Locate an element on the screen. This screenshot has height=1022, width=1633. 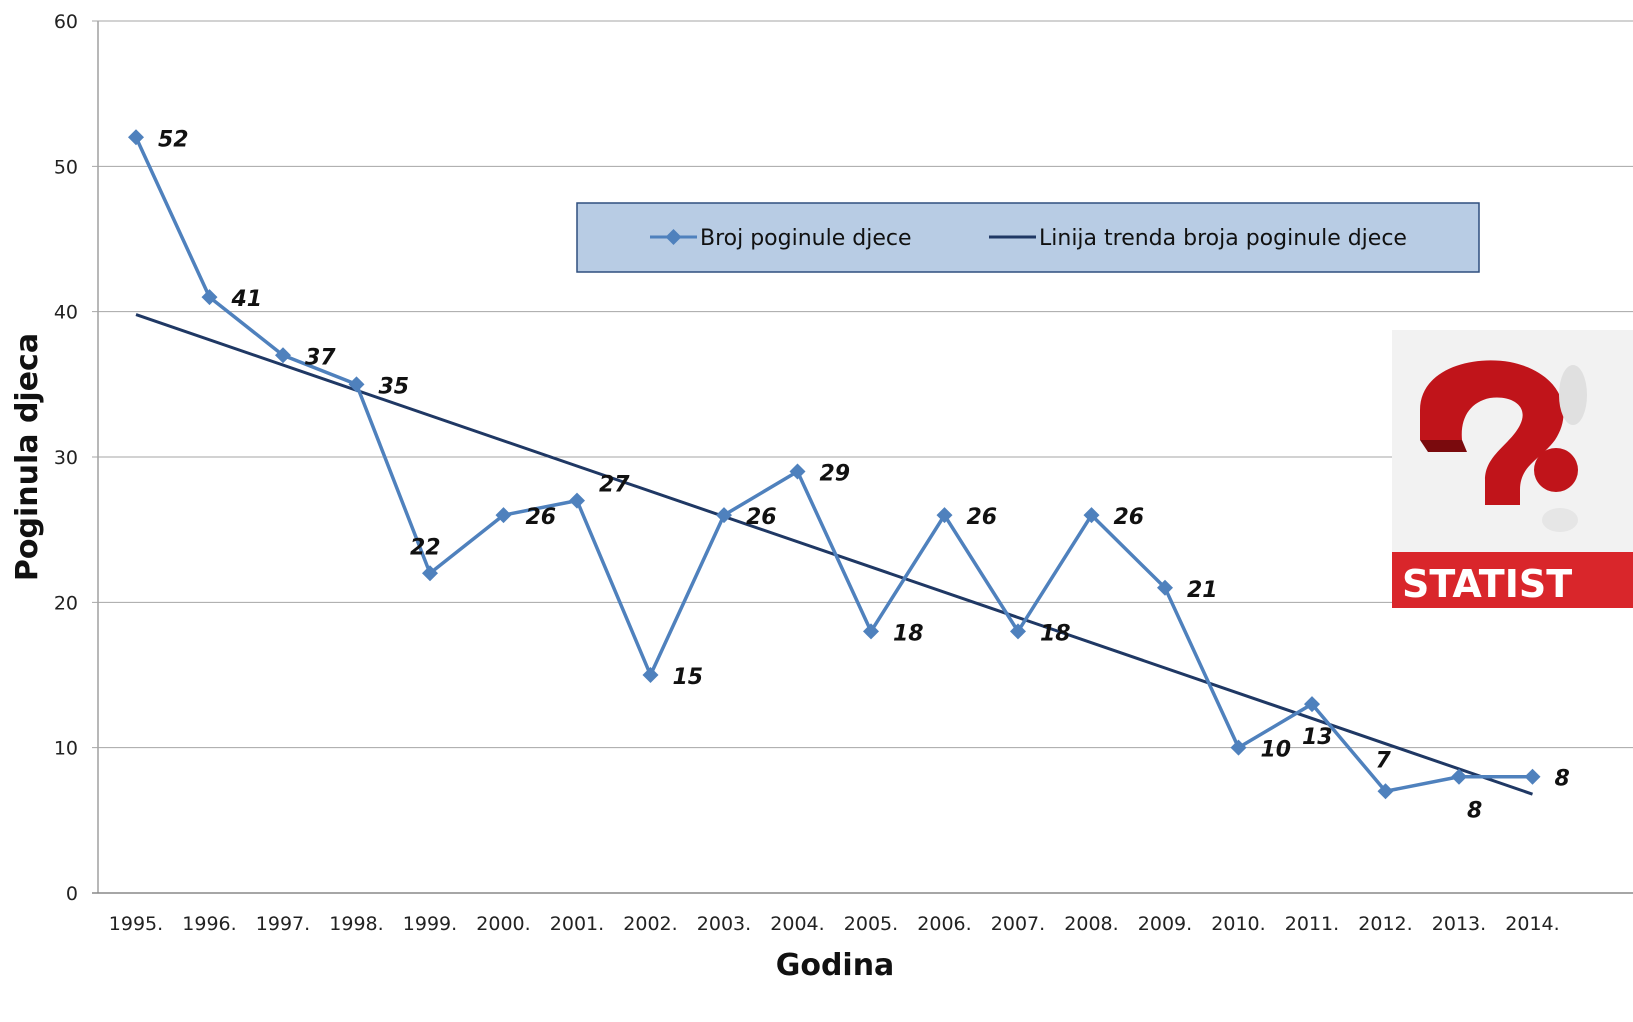
statistics-badge is located at coordinates (1512, 580).